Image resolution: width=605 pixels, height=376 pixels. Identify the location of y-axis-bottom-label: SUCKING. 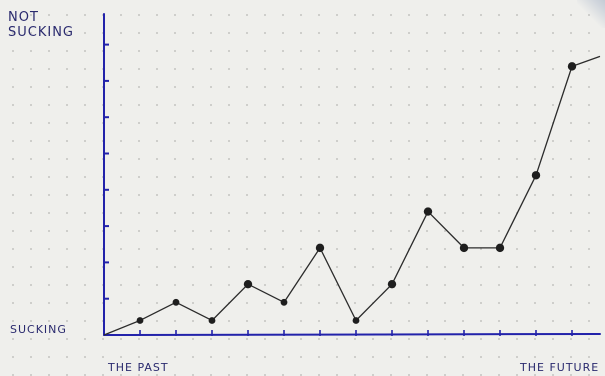
(38, 329).